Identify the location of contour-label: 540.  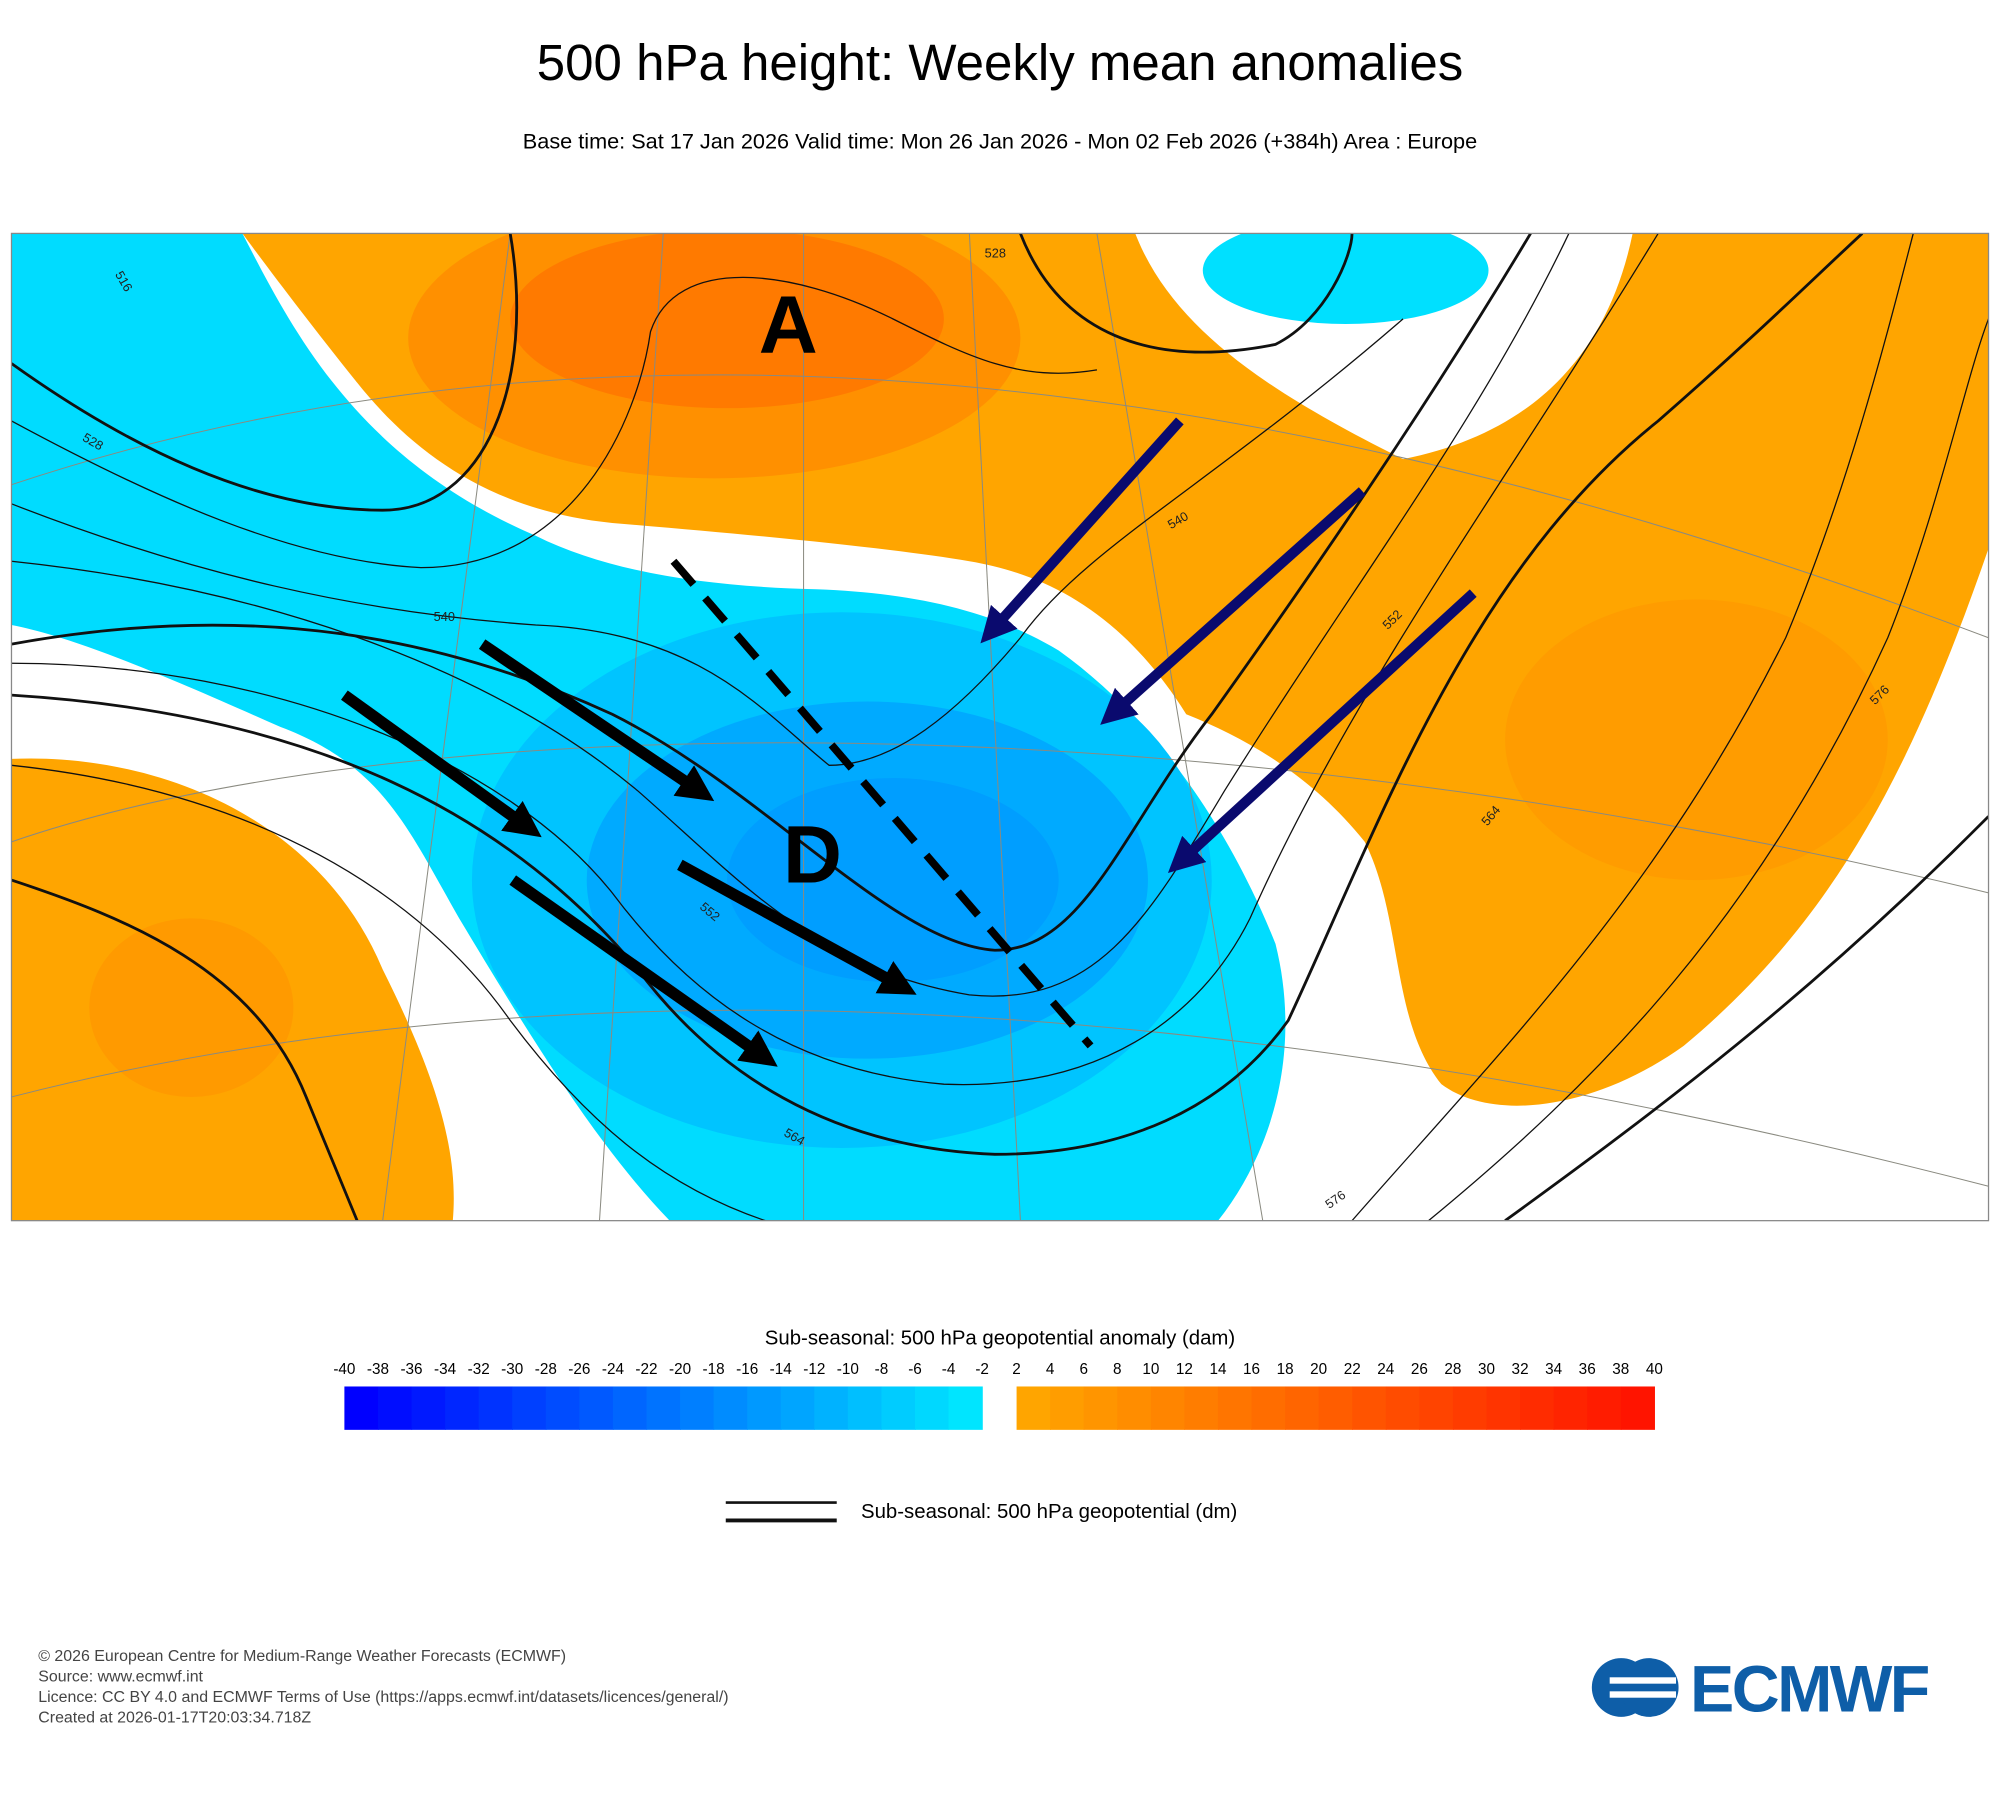
(444, 616).